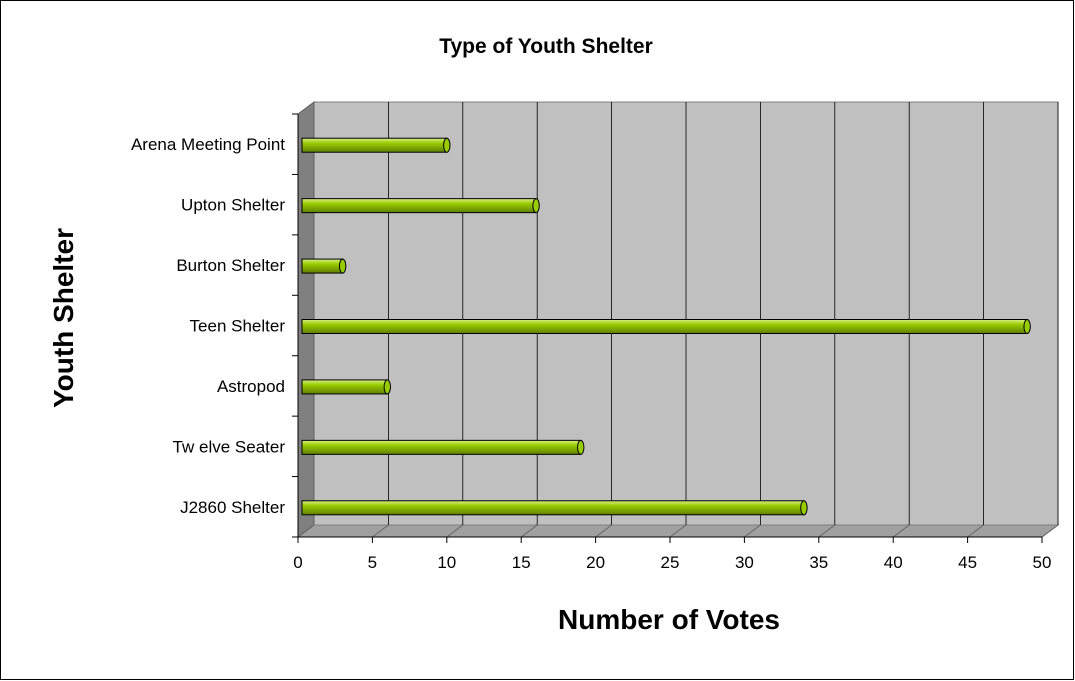 The height and width of the screenshot is (681, 1075). I want to click on x-tick-label: 15, so click(521, 562).